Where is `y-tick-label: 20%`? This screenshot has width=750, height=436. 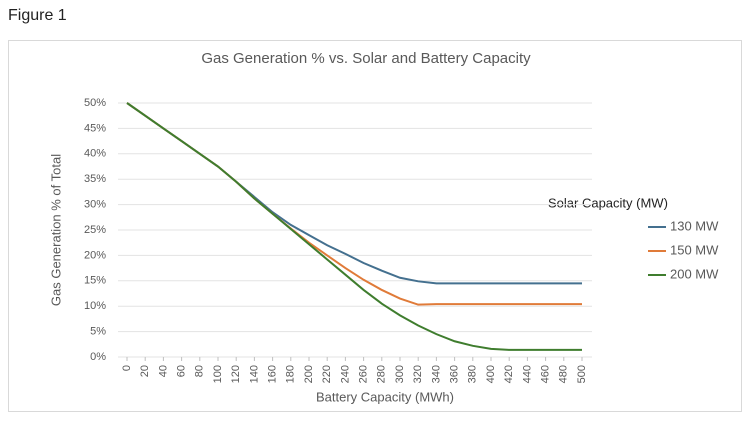 y-tick-label: 20% is located at coordinates (95, 255).